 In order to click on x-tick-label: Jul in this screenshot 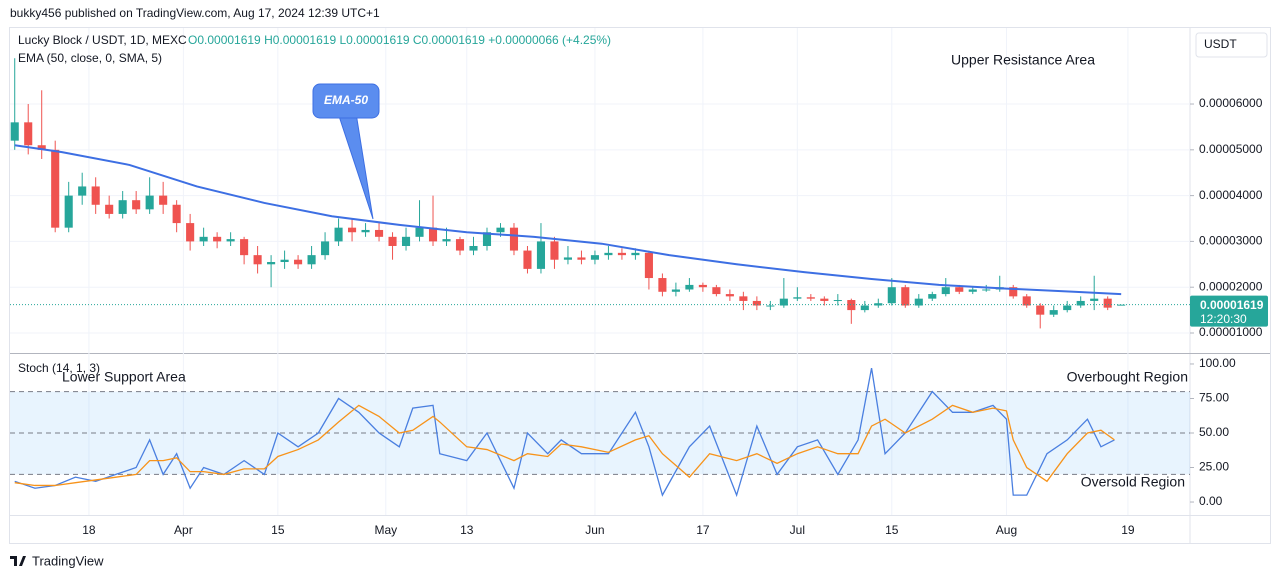, I will do `click(797, 530)`.